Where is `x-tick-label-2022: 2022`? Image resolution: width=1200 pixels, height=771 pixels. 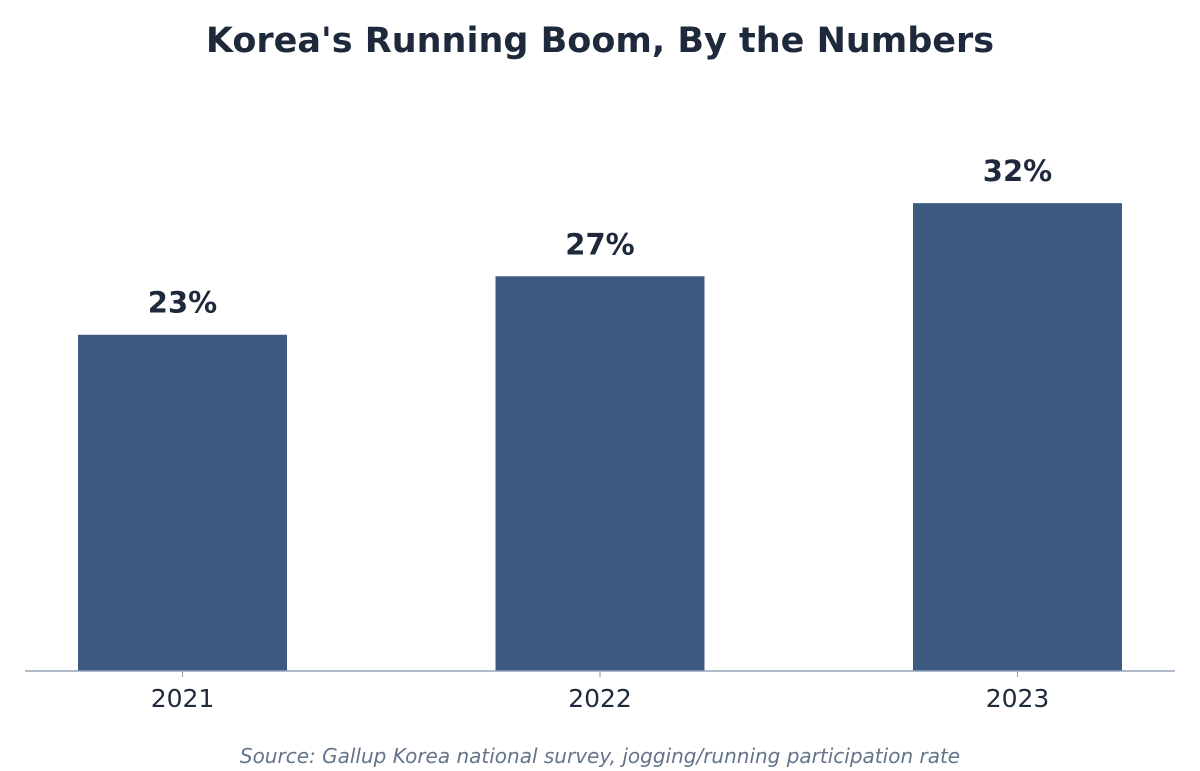 x-tick-label-2022: 2022 is located at coordinates (600, 698).